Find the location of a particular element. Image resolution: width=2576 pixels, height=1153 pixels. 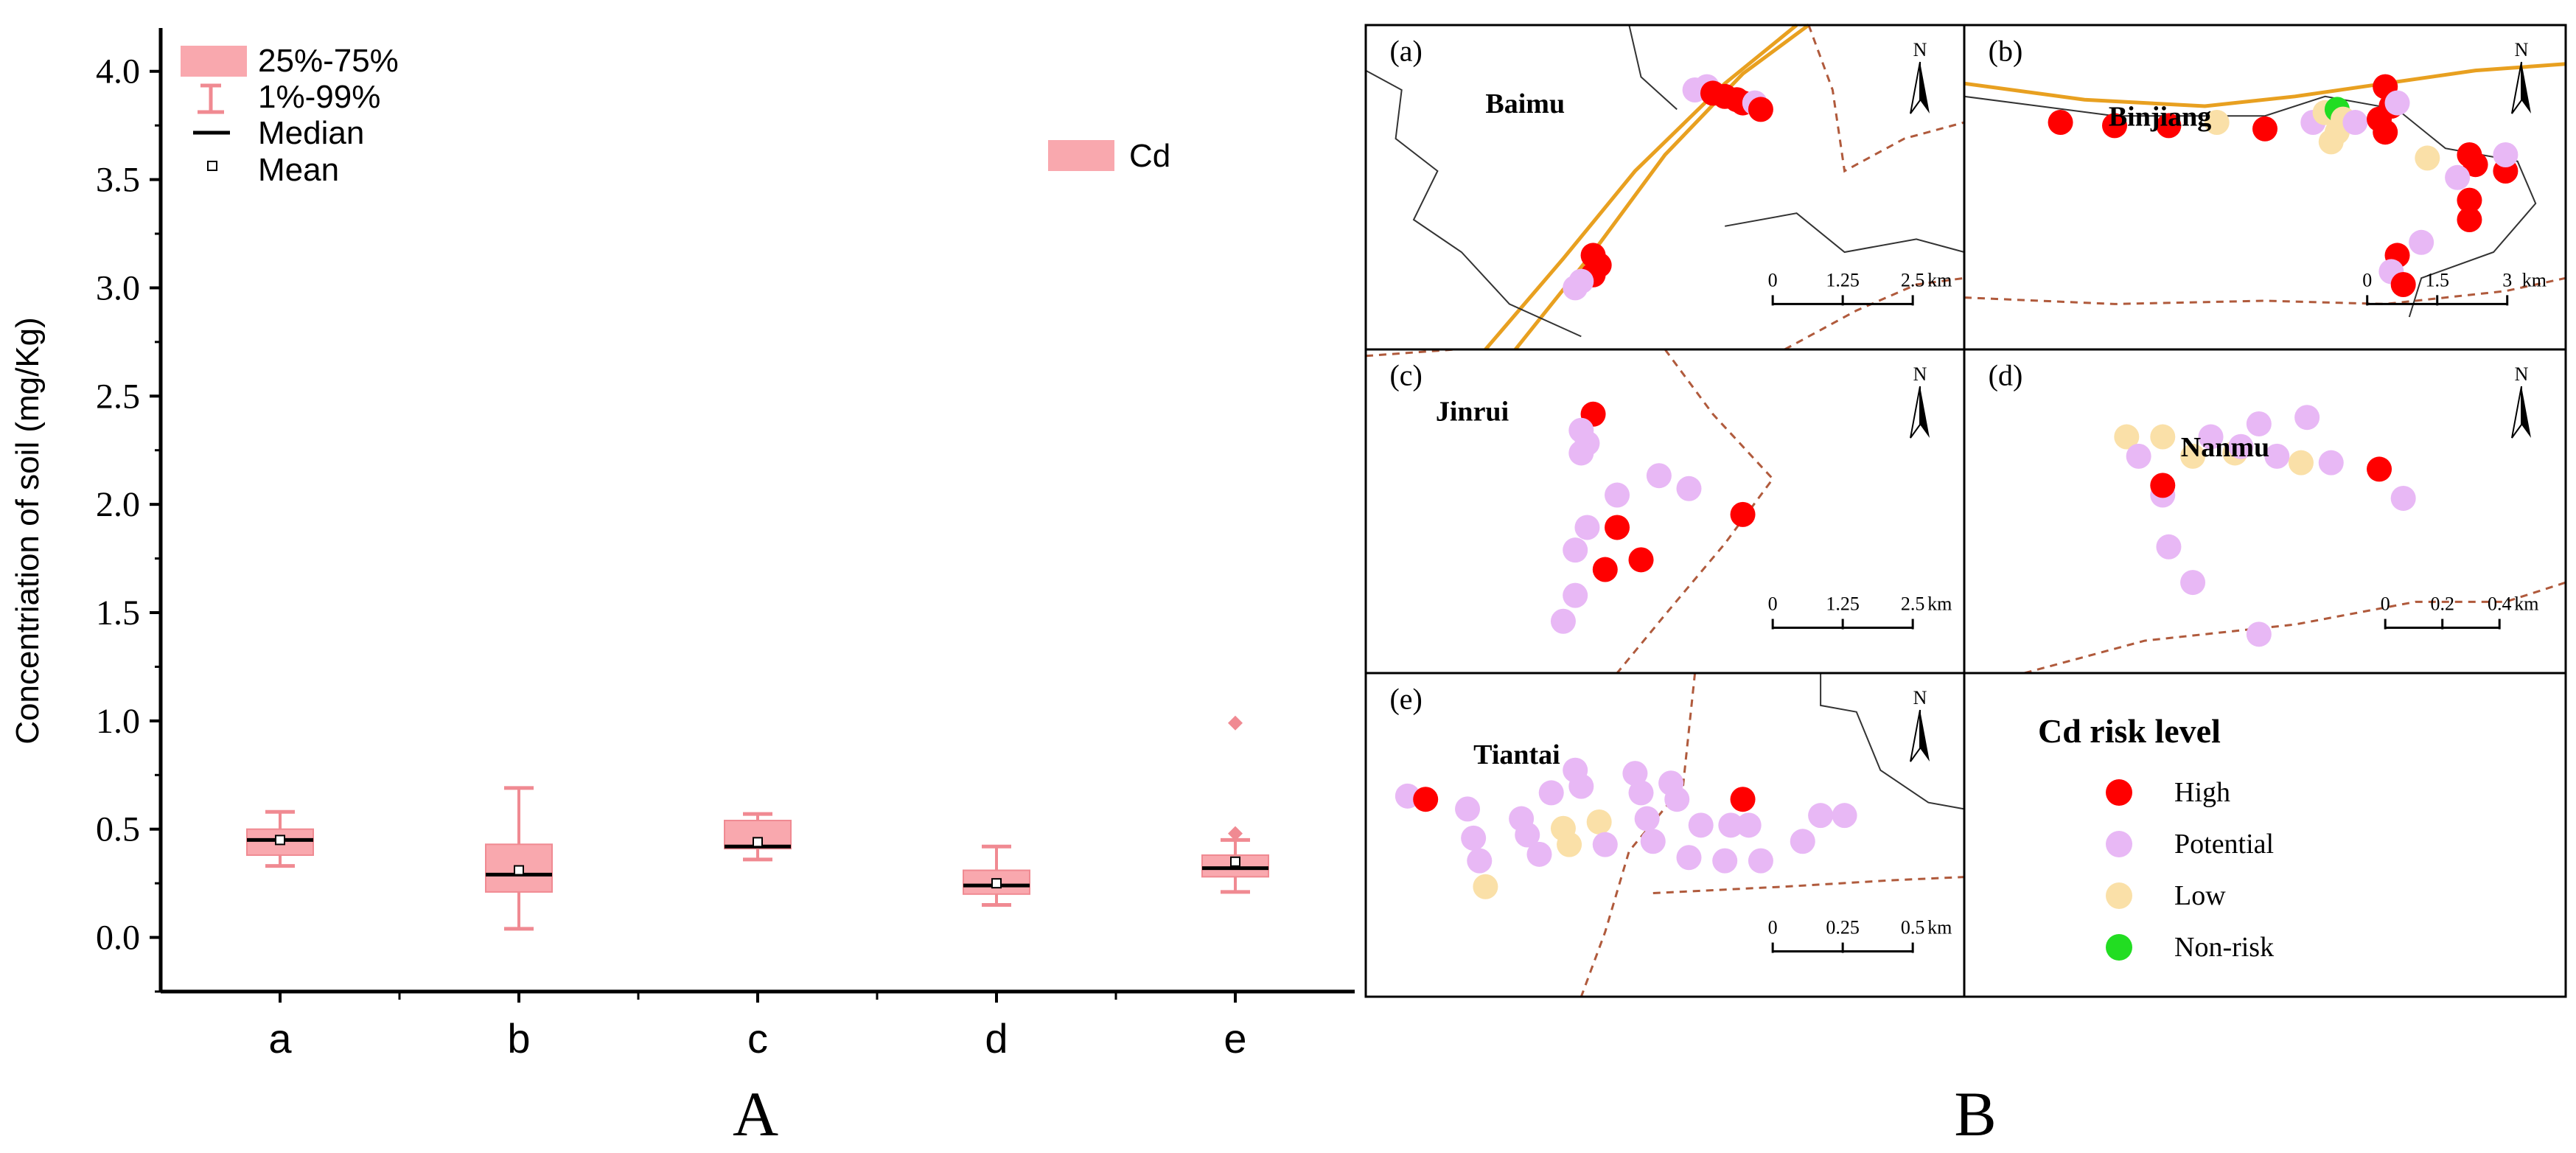

risk-legend-swatch-potential is located at coordinates (2119, 844).